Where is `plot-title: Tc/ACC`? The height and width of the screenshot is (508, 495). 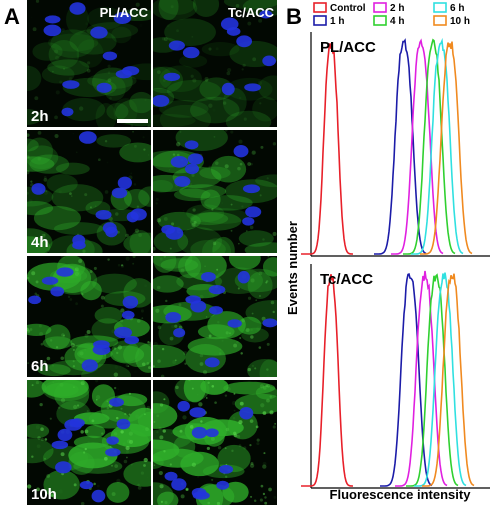 plot-title: Tc/ACC is located at coordinates (346, 279).